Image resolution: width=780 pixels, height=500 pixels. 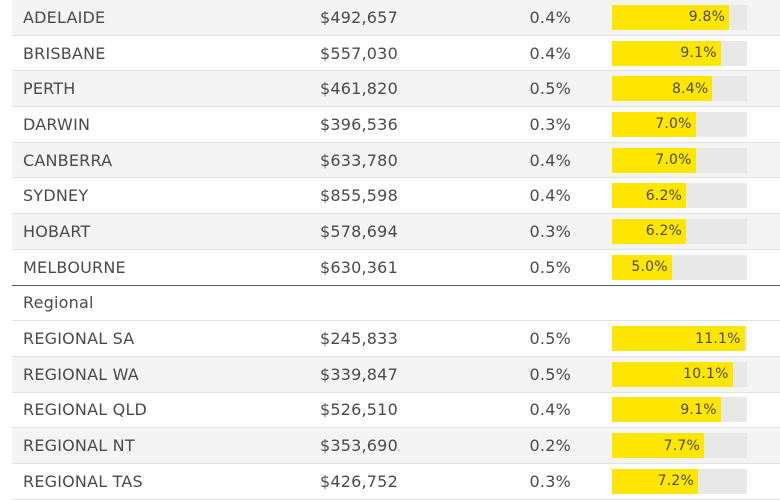 I want to click on growth-bar-track: 8.4%, so click(x=679, y=89).